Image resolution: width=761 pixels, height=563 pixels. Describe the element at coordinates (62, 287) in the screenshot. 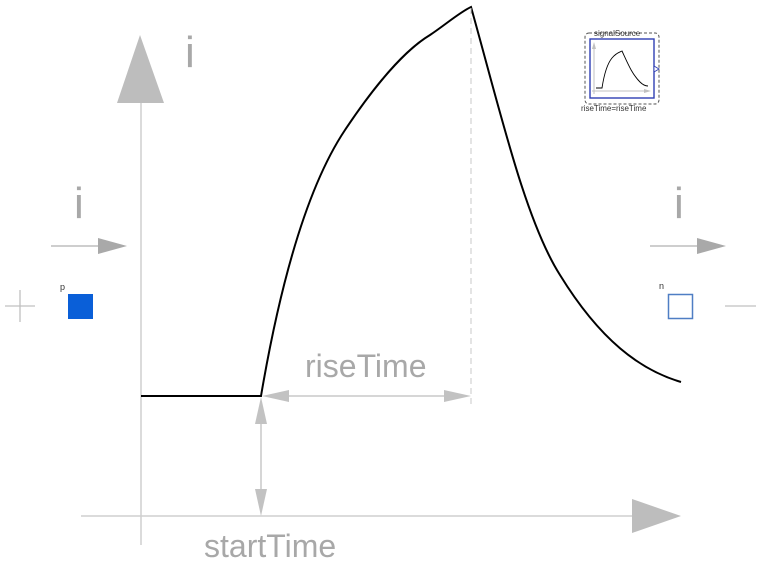

I see `positive-pin-label: p` at that location.